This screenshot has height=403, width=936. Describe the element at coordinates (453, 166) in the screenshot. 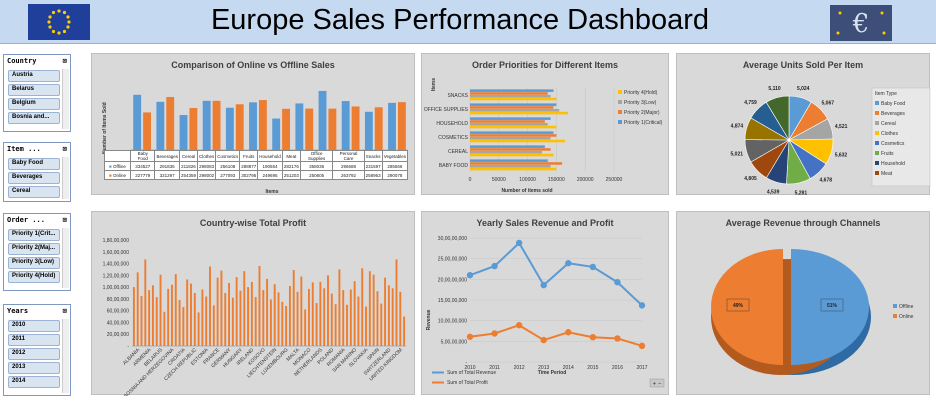

I see `y-tick-label: BABY FOOD` at that location.